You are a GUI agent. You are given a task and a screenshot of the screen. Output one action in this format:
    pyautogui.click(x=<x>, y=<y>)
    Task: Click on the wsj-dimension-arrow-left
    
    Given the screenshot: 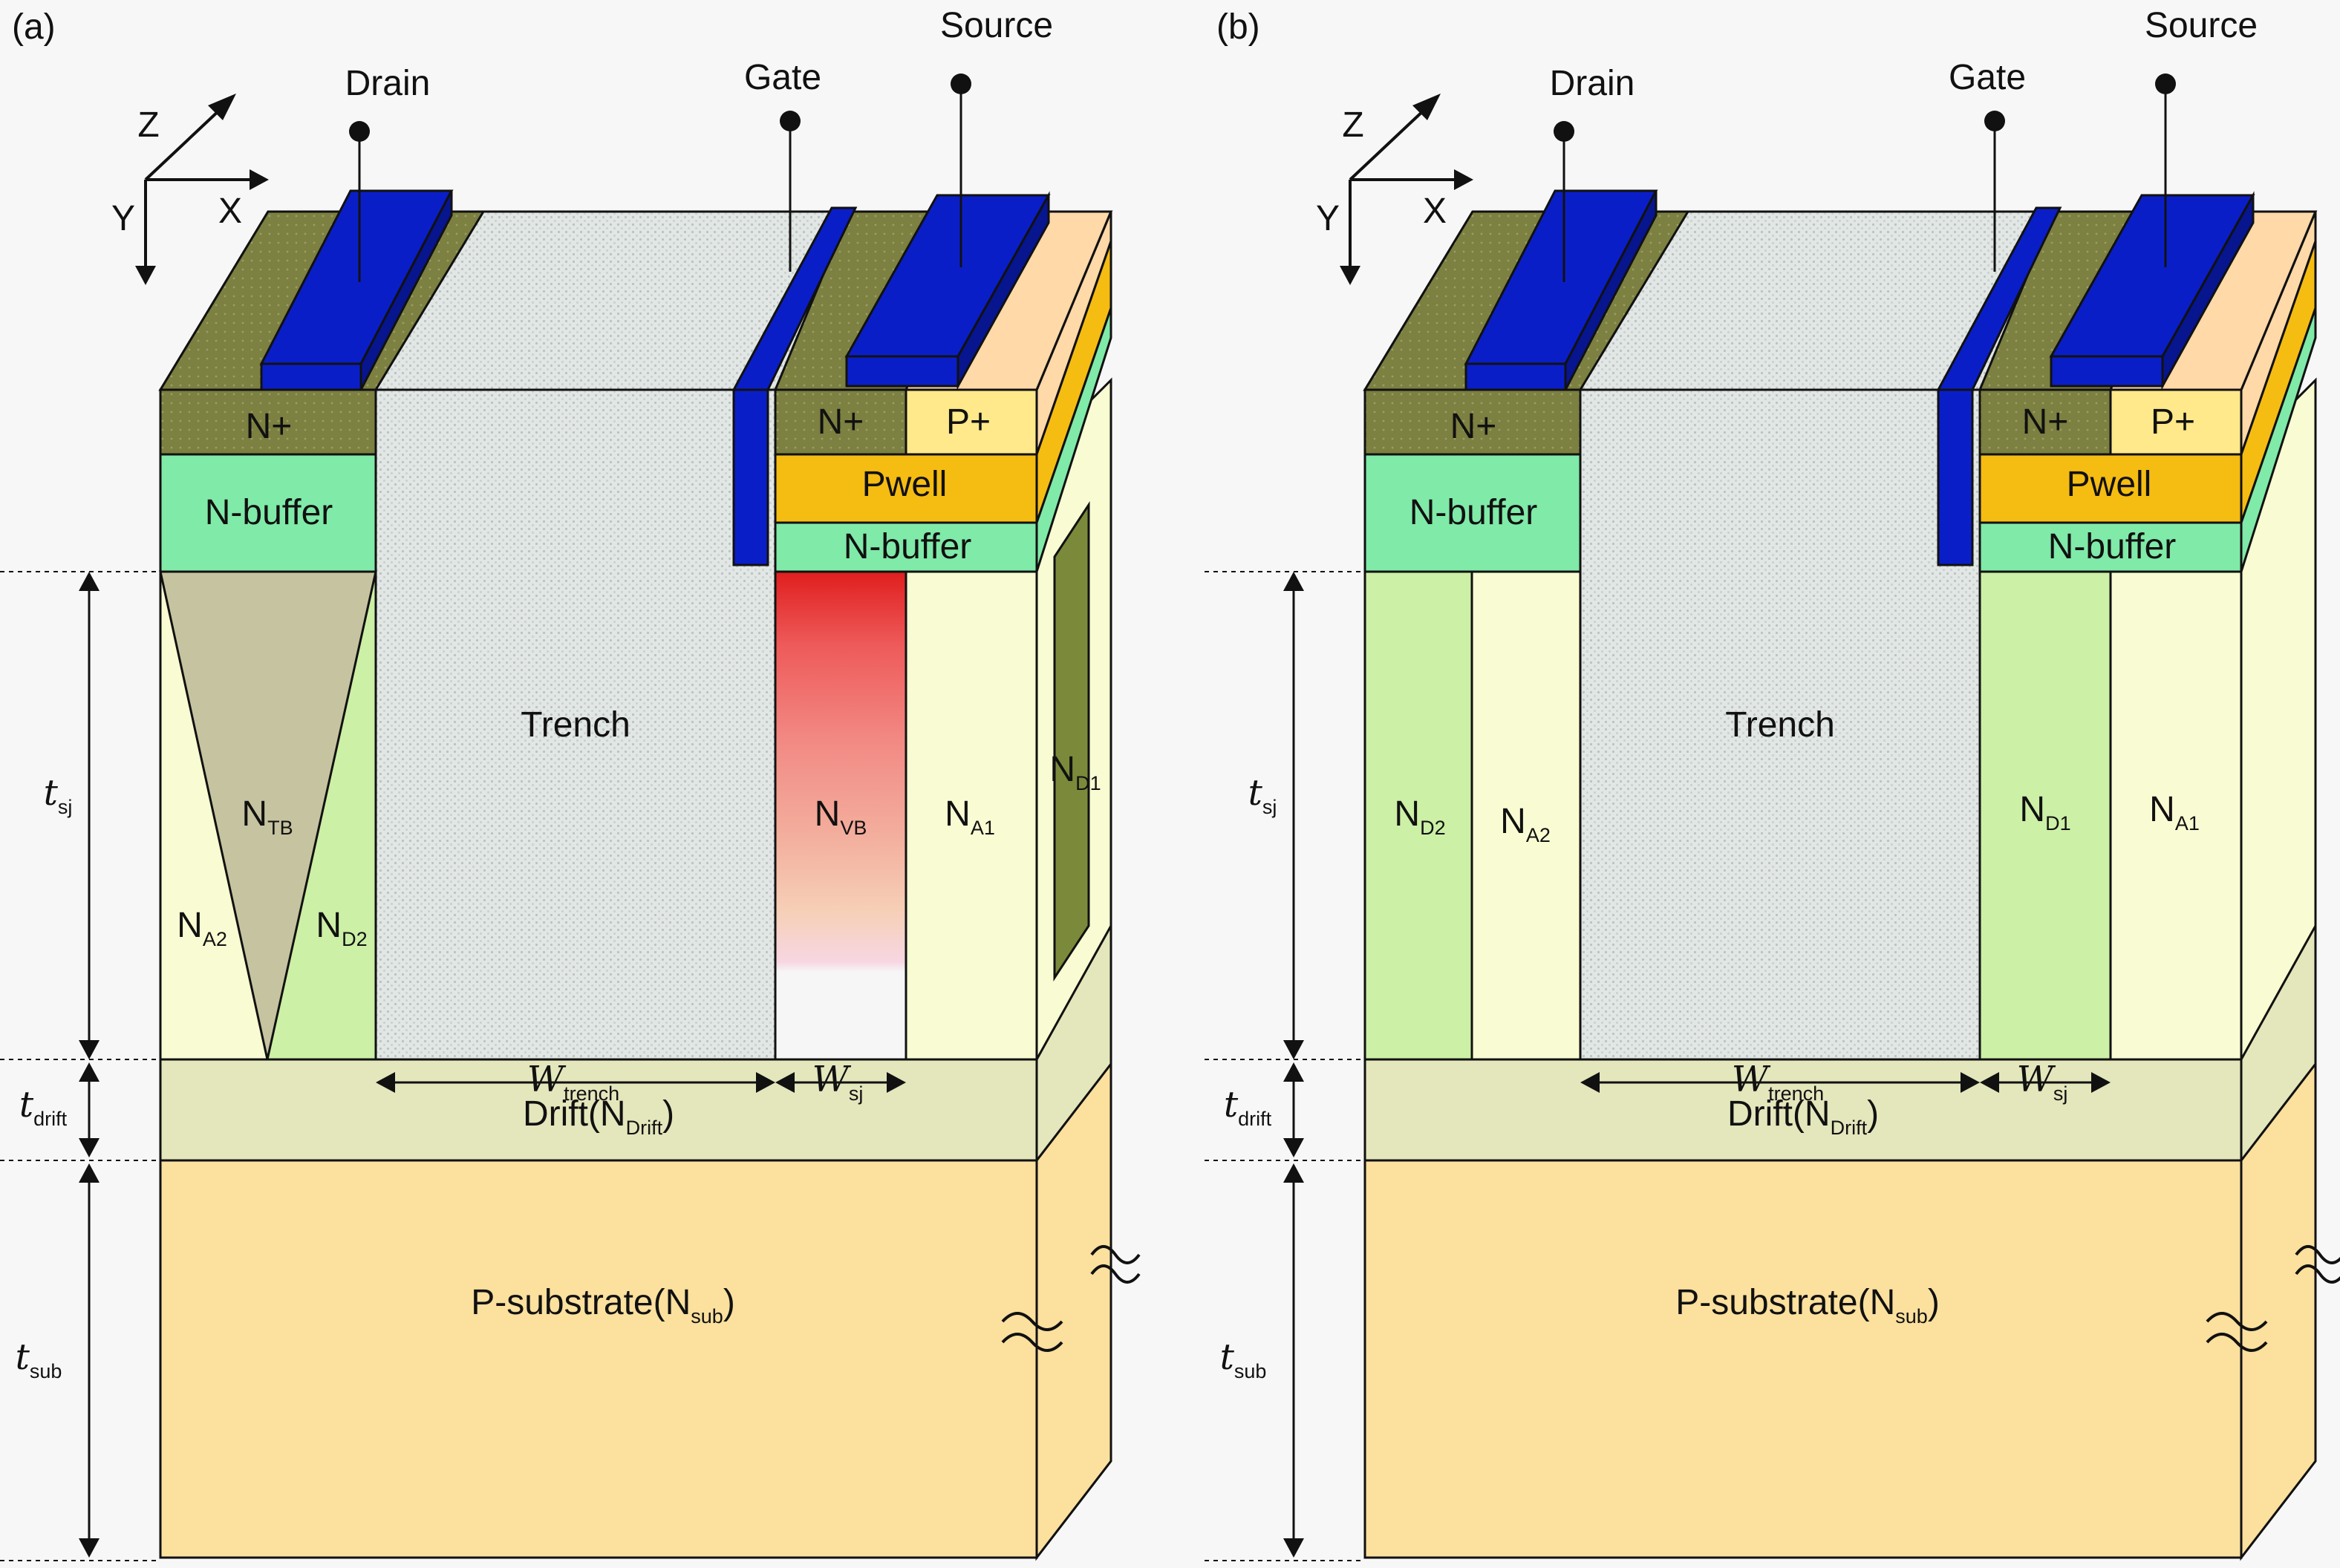 What is the action you would take?
    pyautogui.click(x=785, y=1082)
    